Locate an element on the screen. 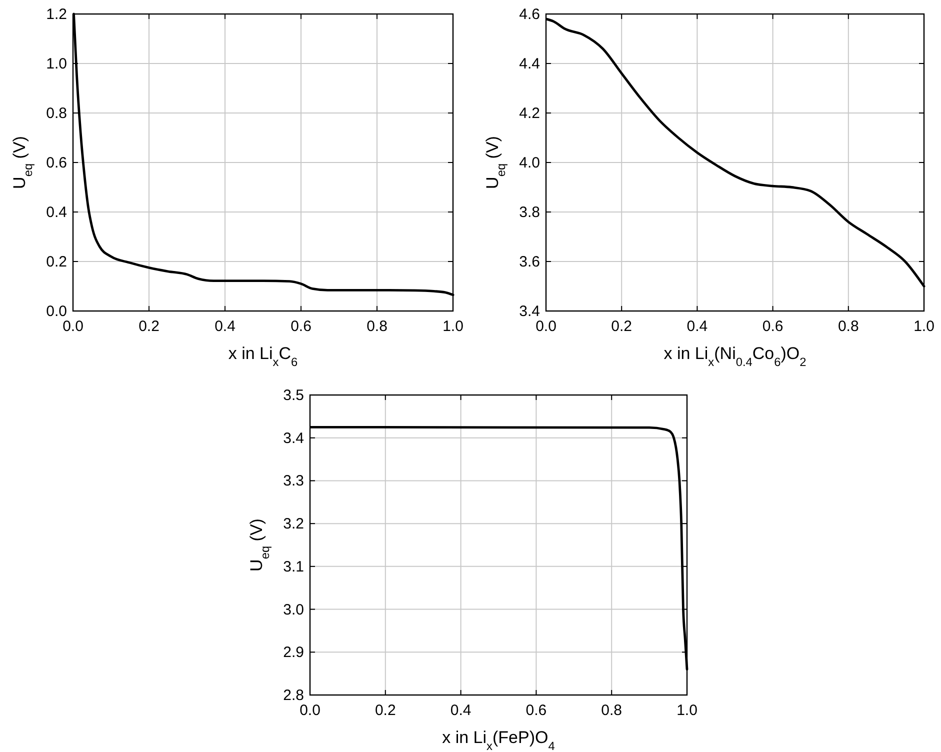 The height and width of the screenshot is (752, 941). y-tick-label: 0.4 is located at coordinates (56, 212).